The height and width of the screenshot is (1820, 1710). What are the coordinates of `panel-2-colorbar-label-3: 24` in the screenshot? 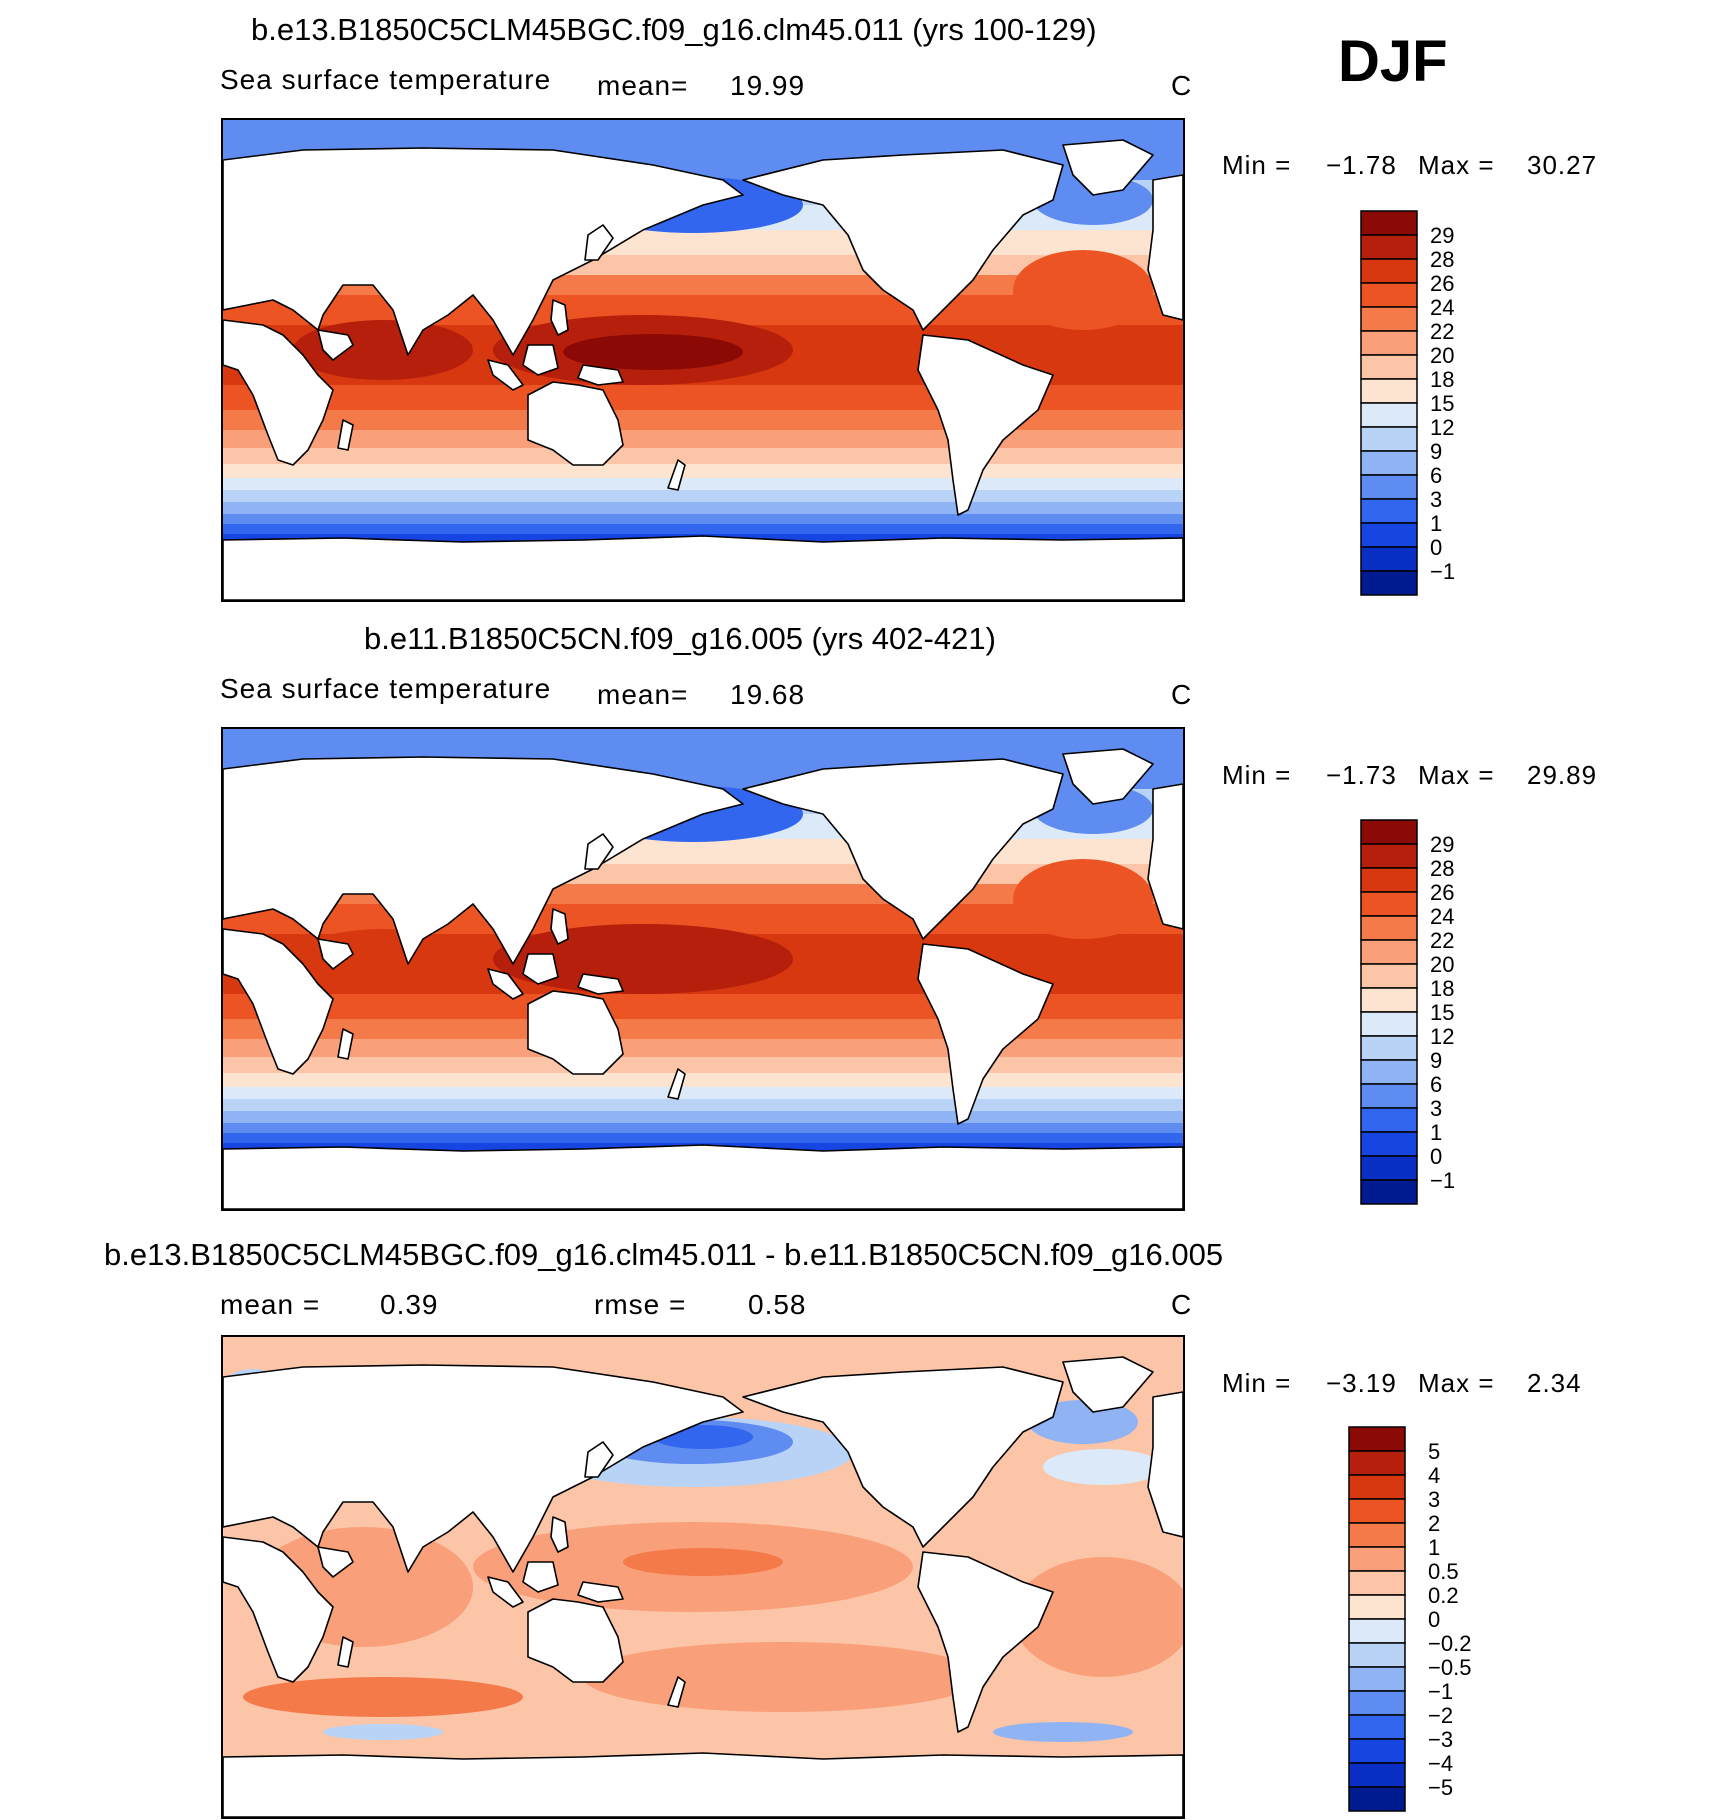 It's located at (1442, 916).